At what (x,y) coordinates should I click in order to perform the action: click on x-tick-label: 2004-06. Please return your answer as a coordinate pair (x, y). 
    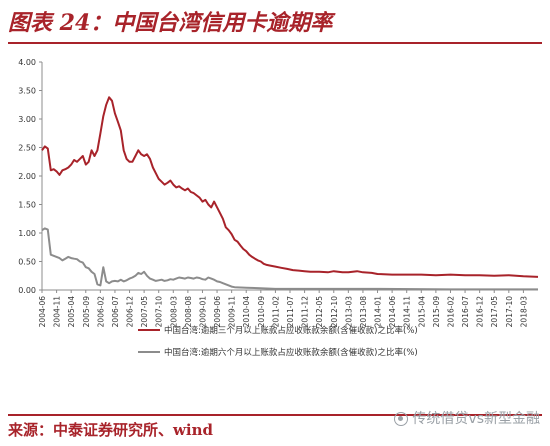
    Looking at the image, I should click on (42, 312).